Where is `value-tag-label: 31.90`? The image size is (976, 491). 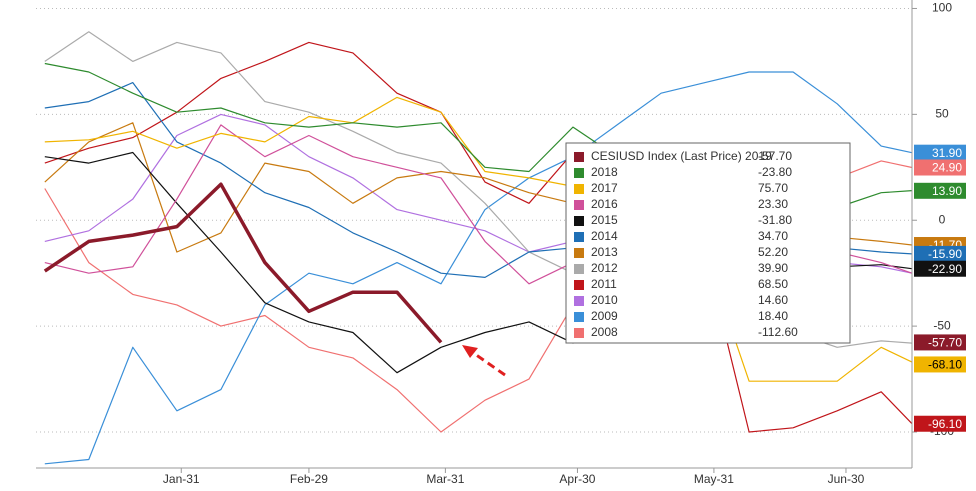
value-tag-label: 31.90 is located at coordinates (947, 153).